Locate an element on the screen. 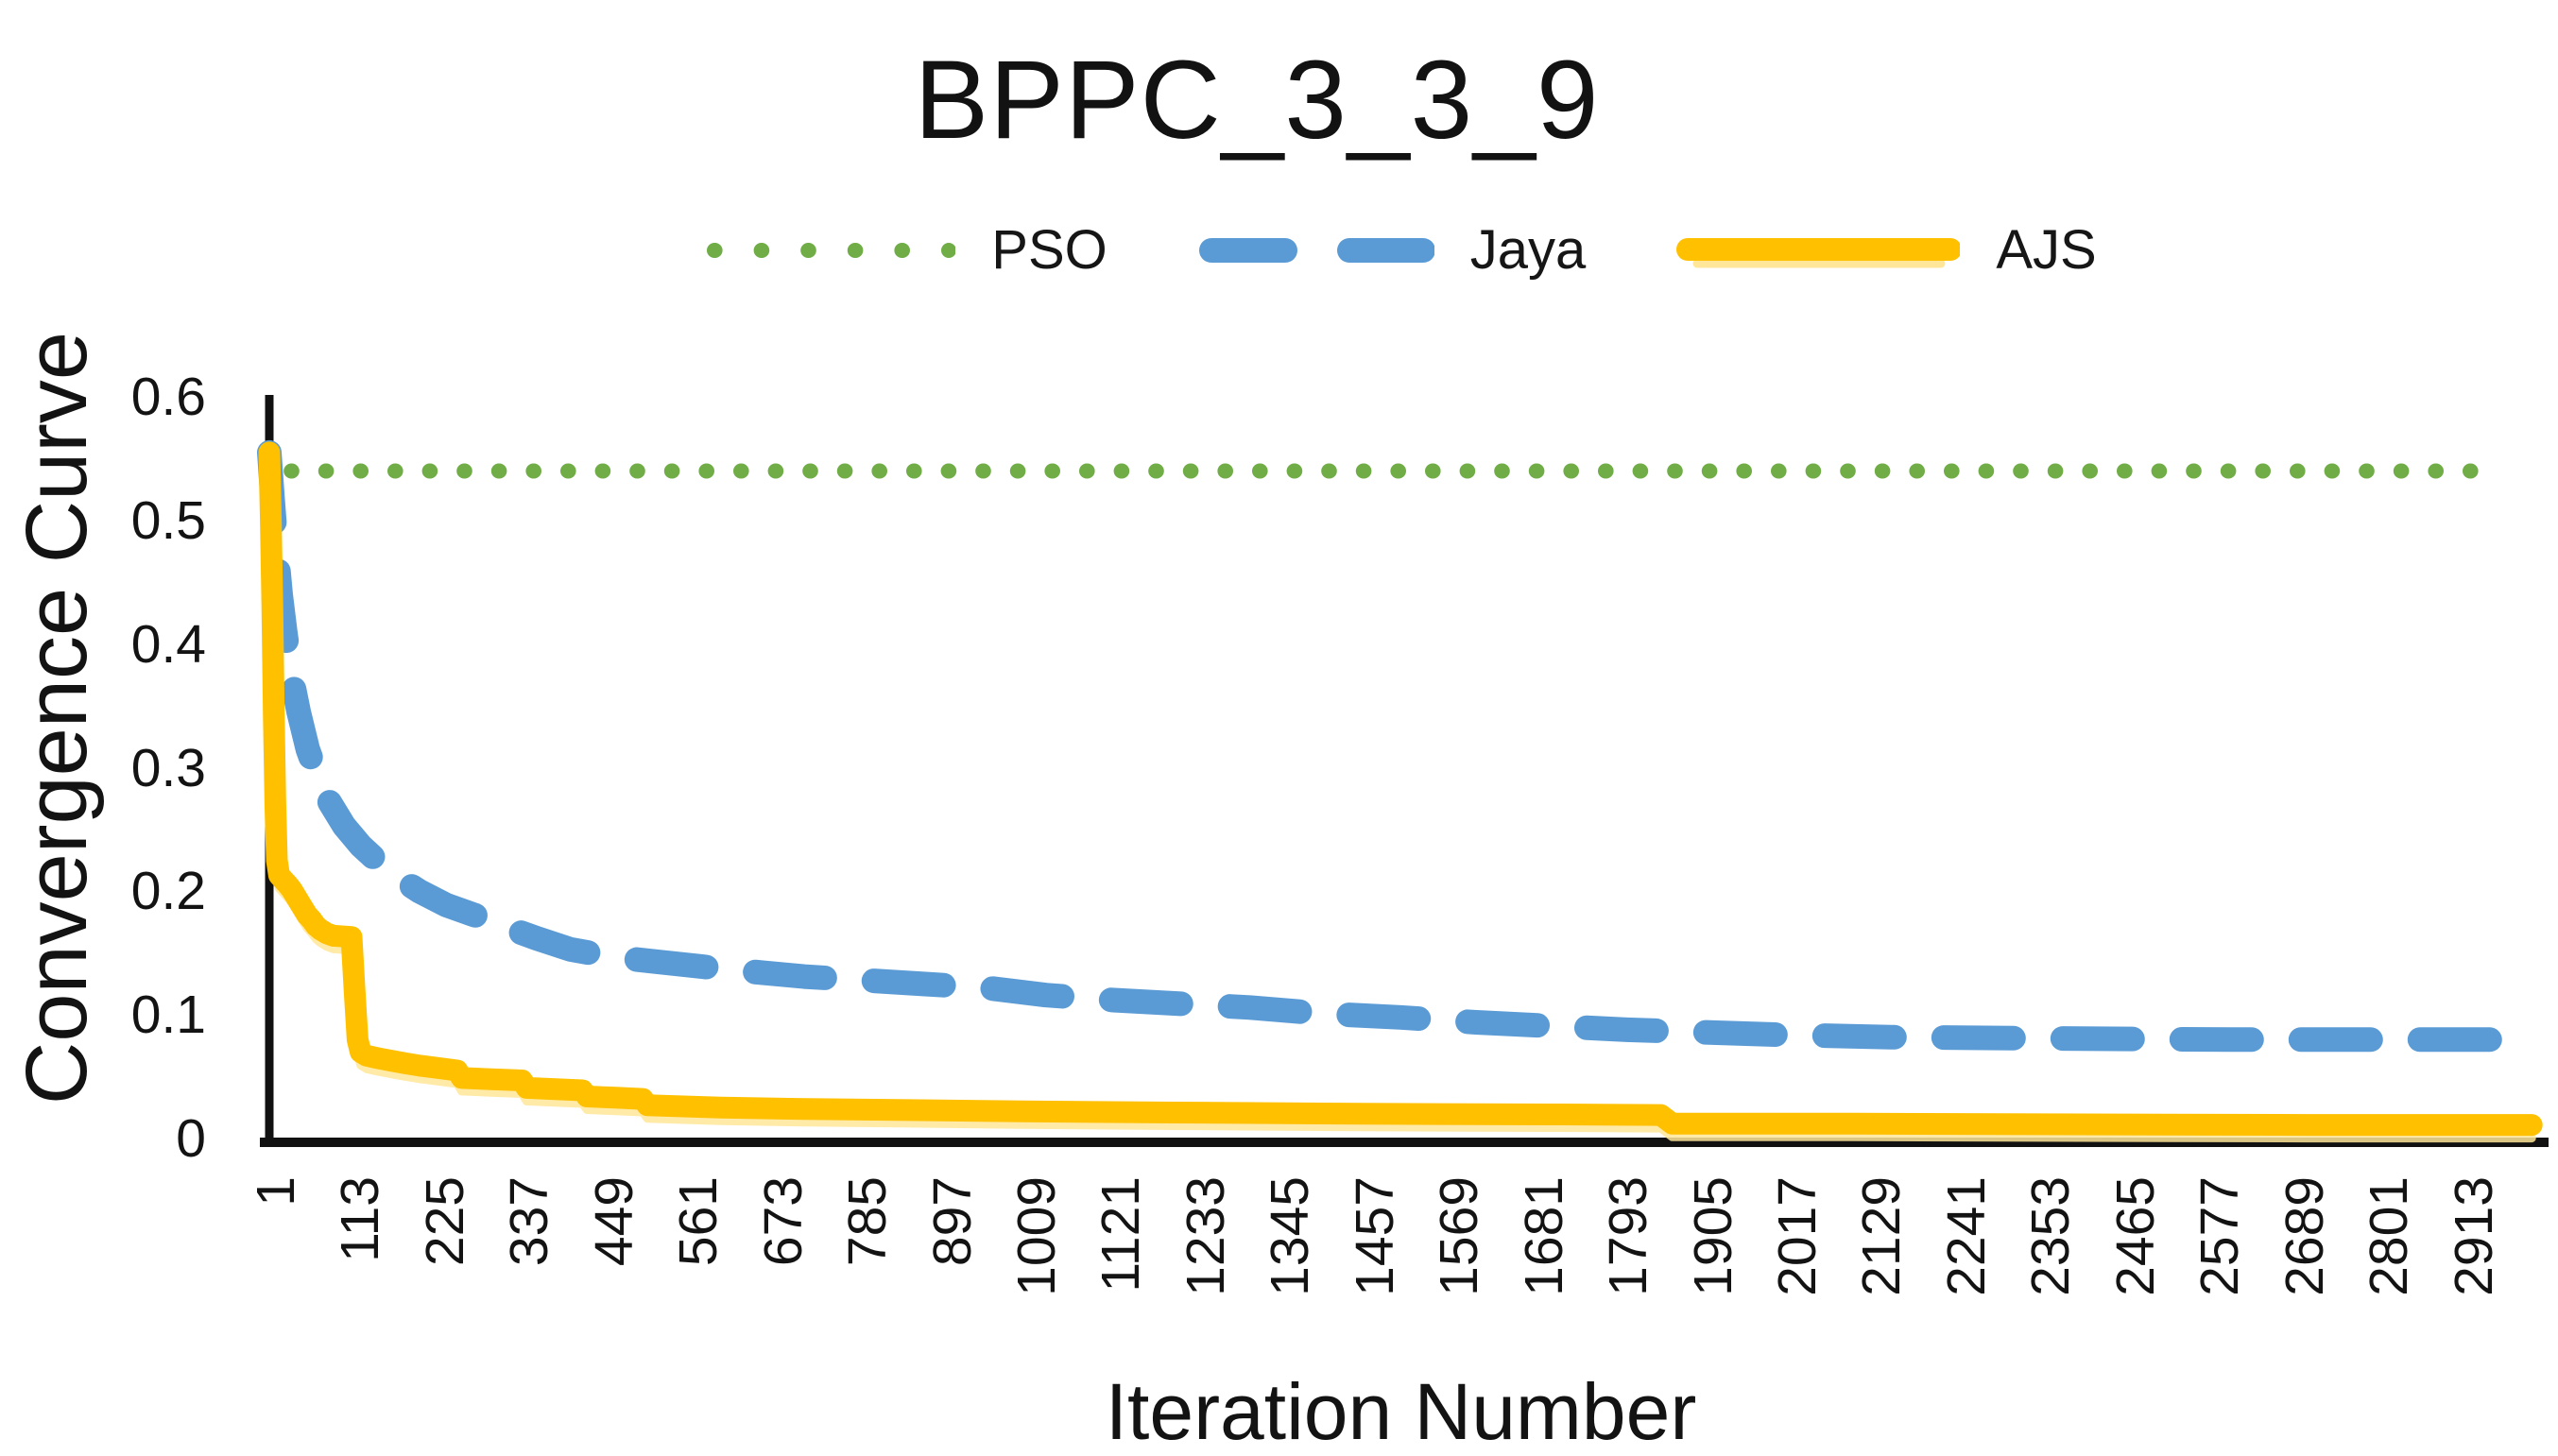 This screenshot has height=1456, width=2558. x-tick-label: 2129 is located at coordinates (1882, 1236).